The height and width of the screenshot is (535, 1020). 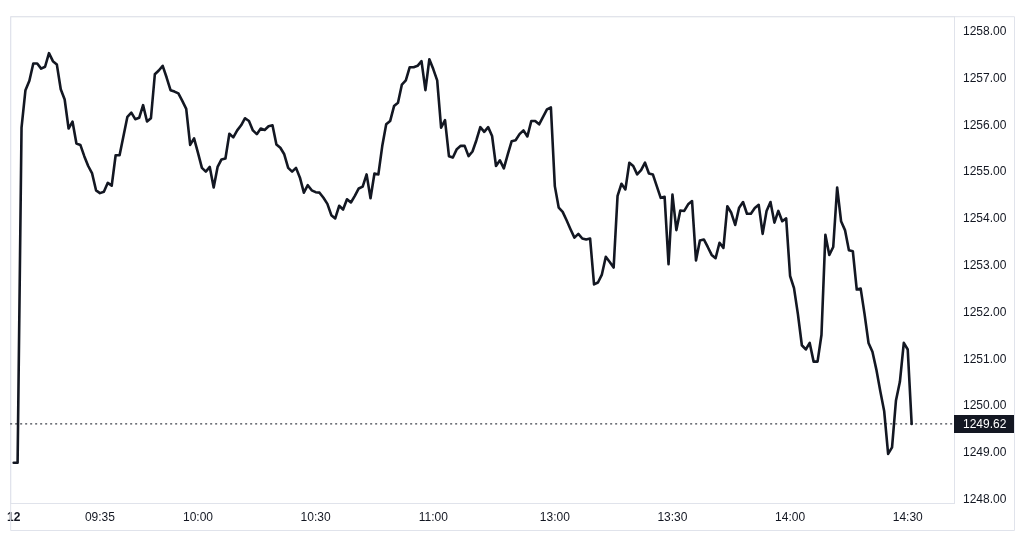 I want to click on x-tick-label: 12, so click(x=14, y=516).